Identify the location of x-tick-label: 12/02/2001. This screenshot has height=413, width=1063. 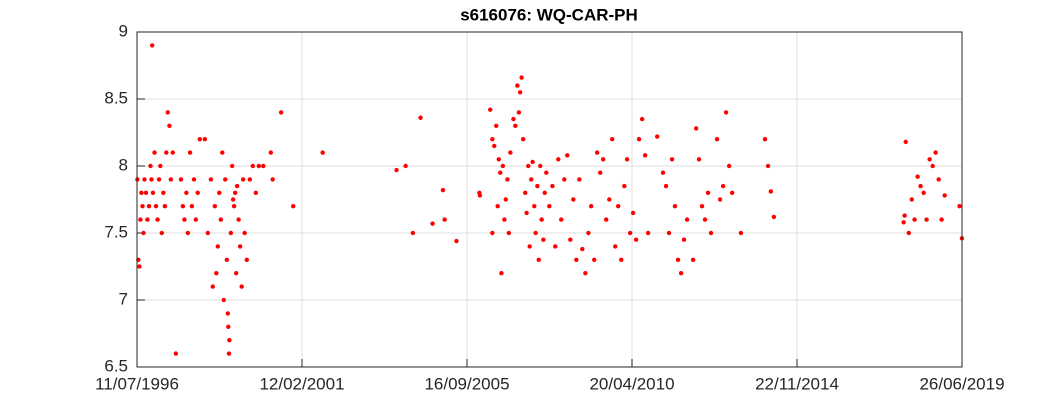
(301, 383).